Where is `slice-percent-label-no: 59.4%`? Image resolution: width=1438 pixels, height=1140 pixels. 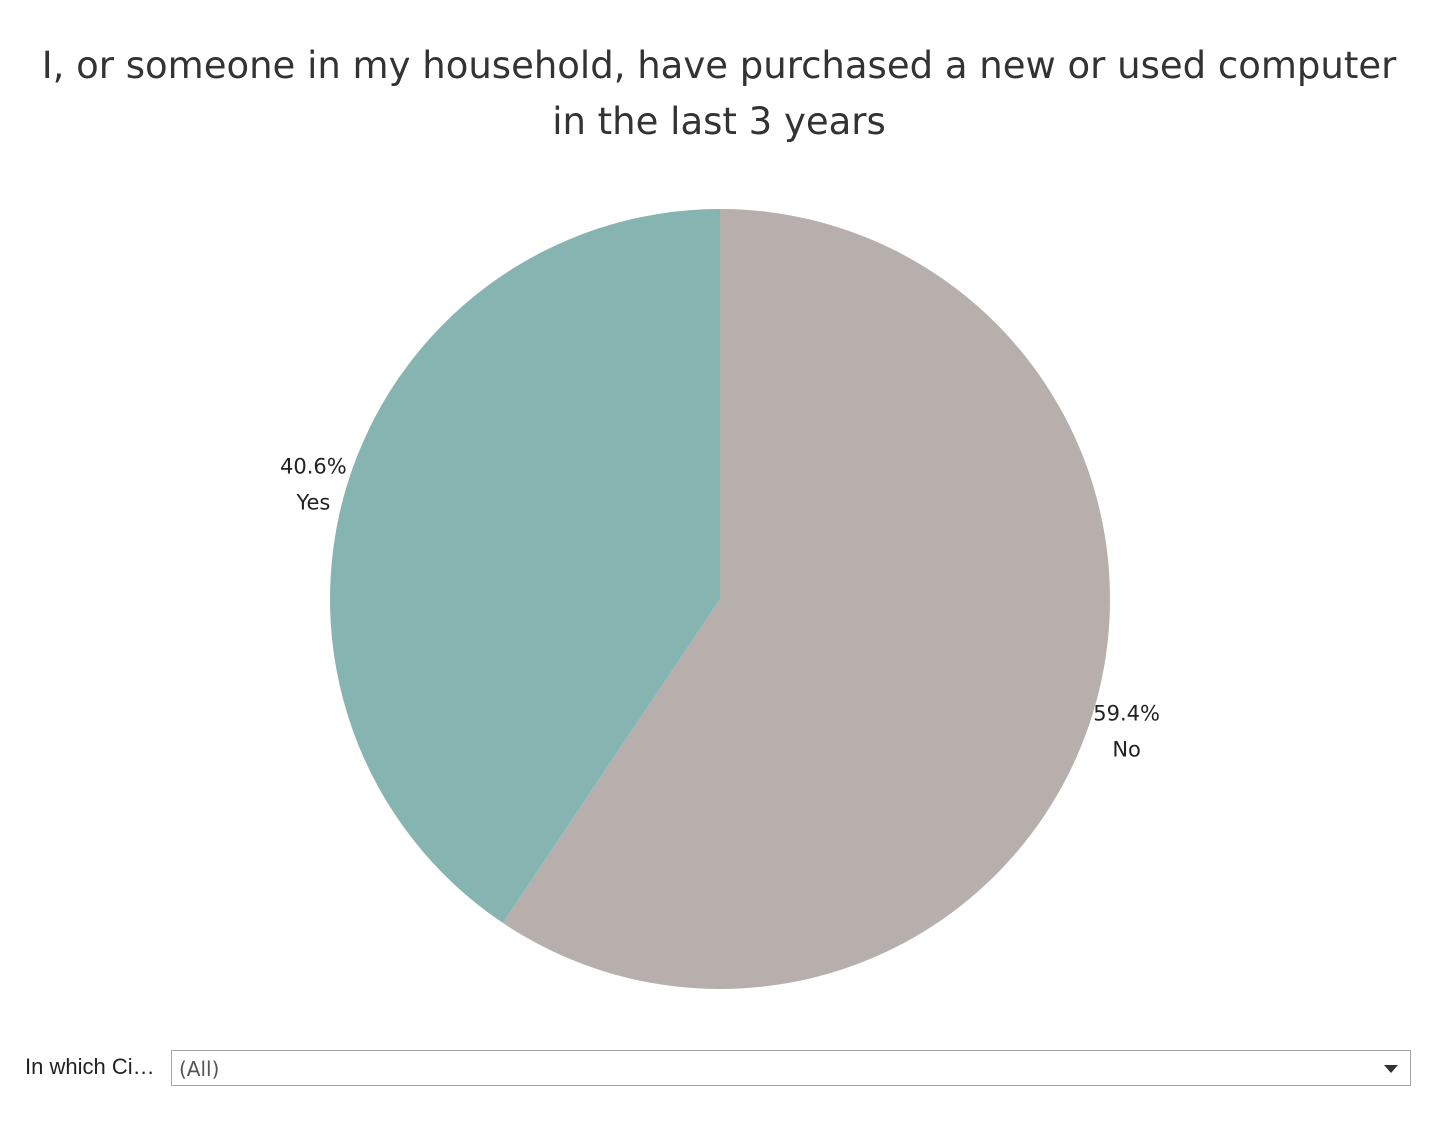 slice-percent-label-no: 59.4% is located at coordinates (1126, 714).